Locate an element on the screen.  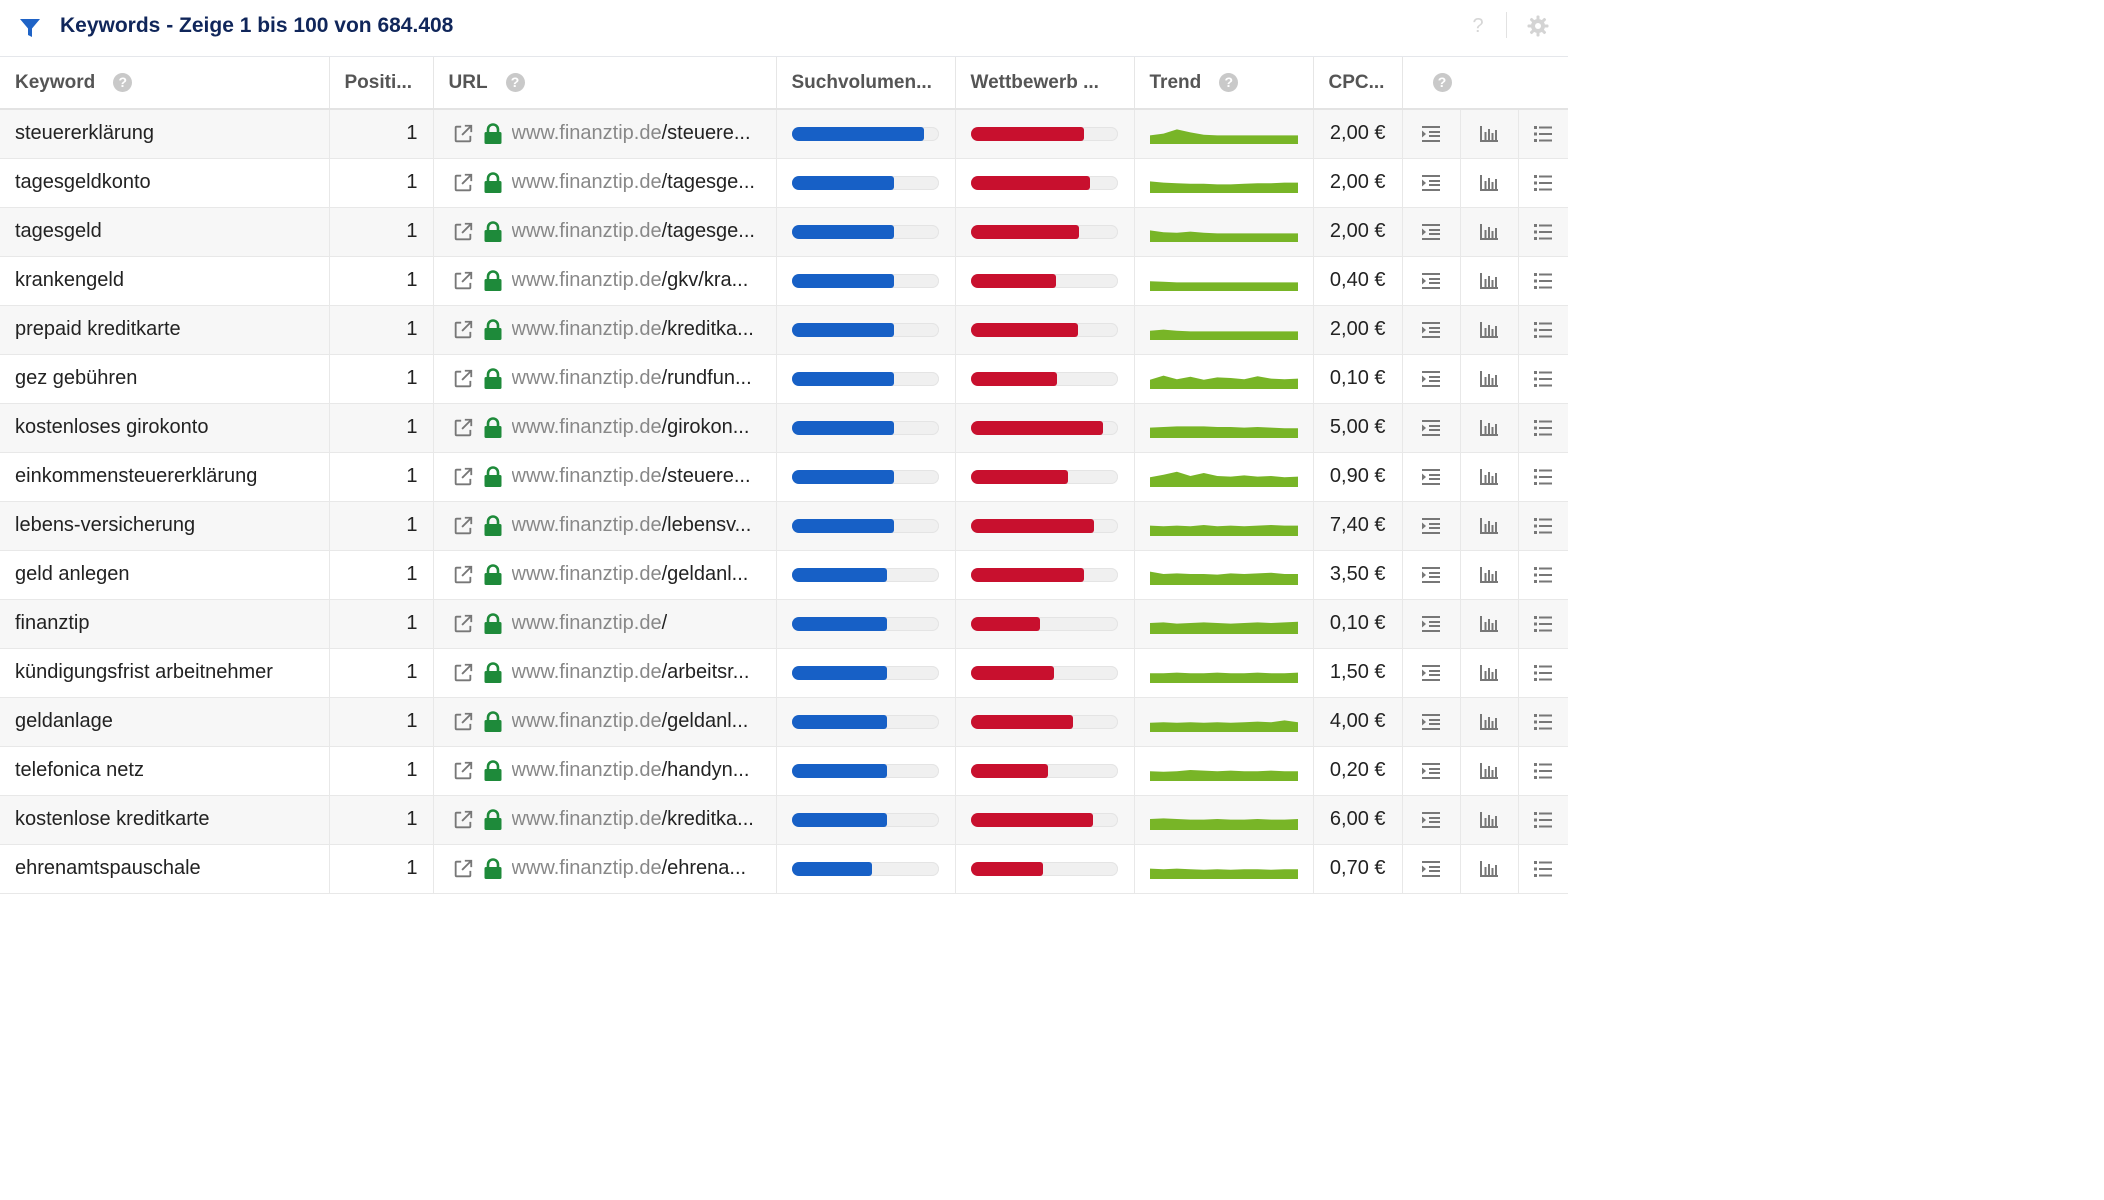
keyword-cell: lebens-versicherung is located at coordinates (165, 526).